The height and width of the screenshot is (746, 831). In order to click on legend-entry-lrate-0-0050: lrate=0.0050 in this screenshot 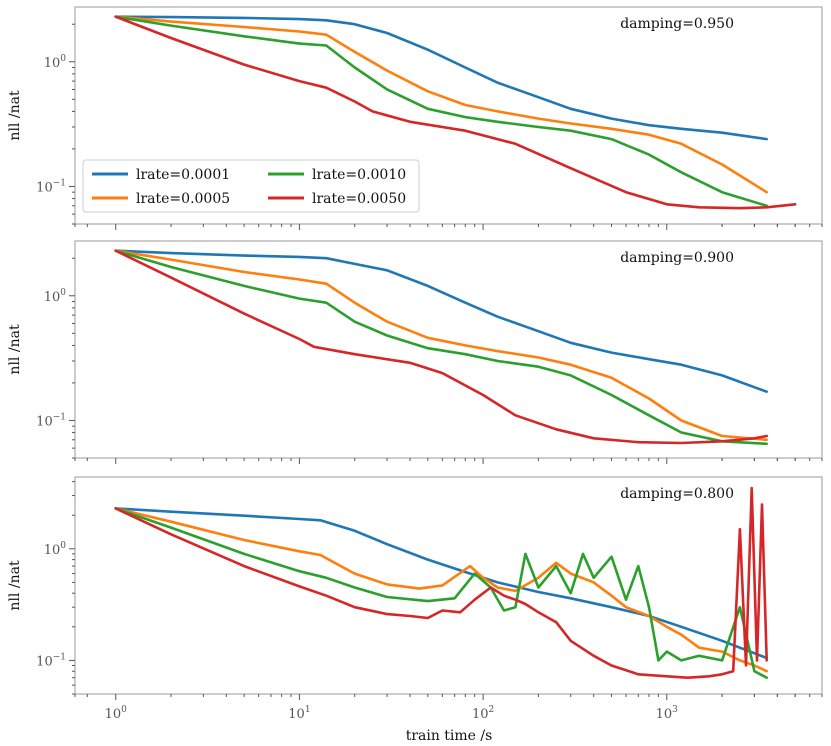, I will do `click(359, 199)`.